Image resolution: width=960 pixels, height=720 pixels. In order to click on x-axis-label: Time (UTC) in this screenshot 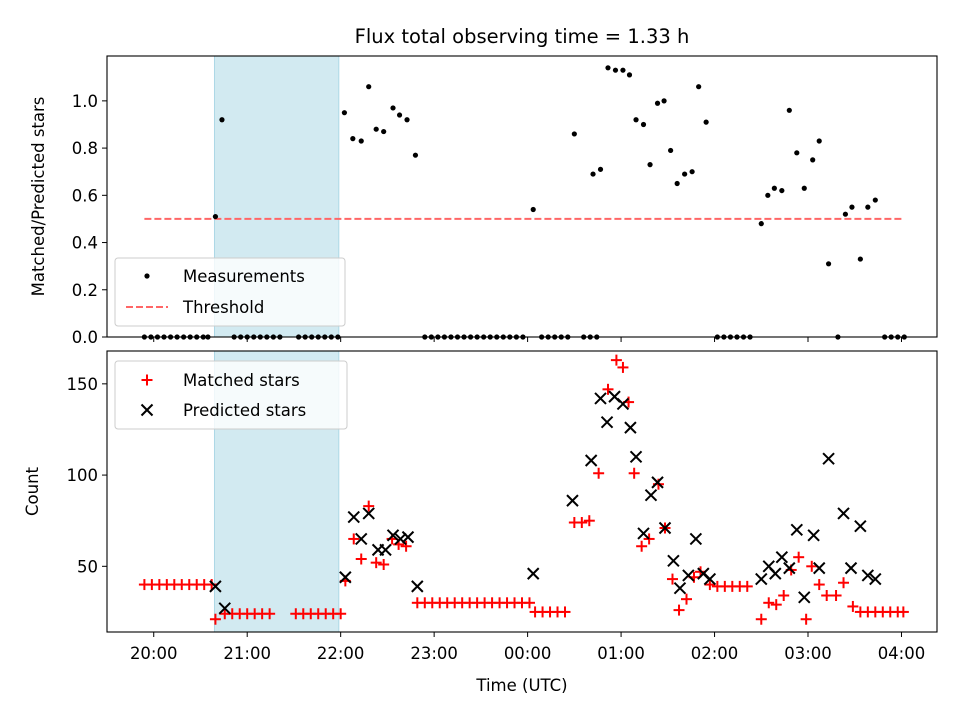, I will do `click(521, 685)`.